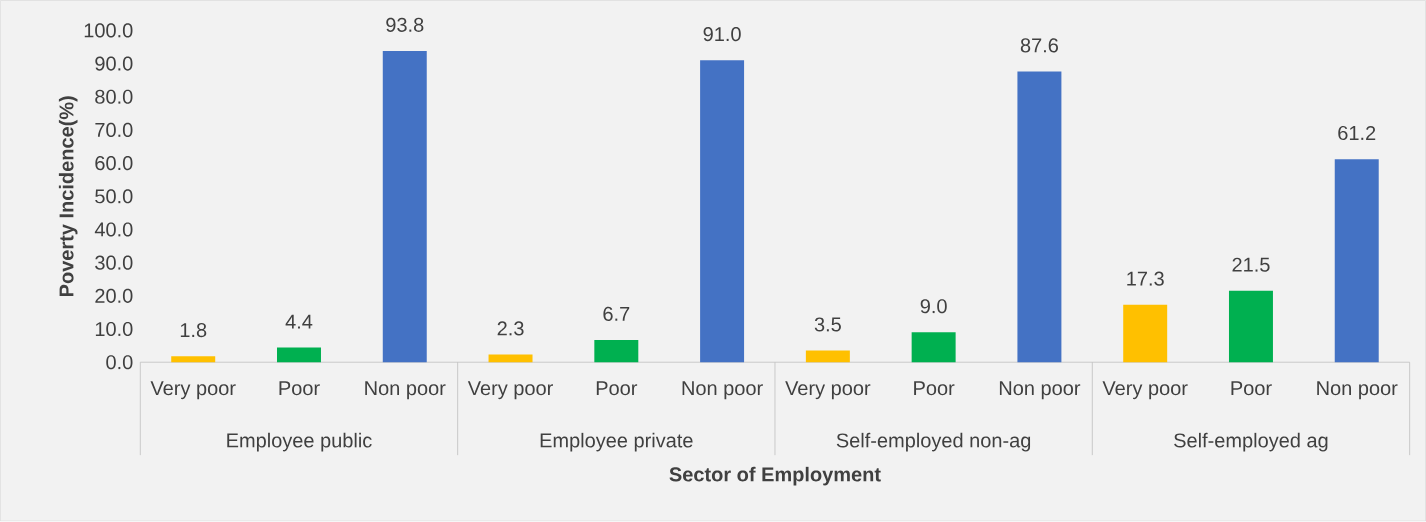  I want to click on data-label: 91.0, so click(722, 34).